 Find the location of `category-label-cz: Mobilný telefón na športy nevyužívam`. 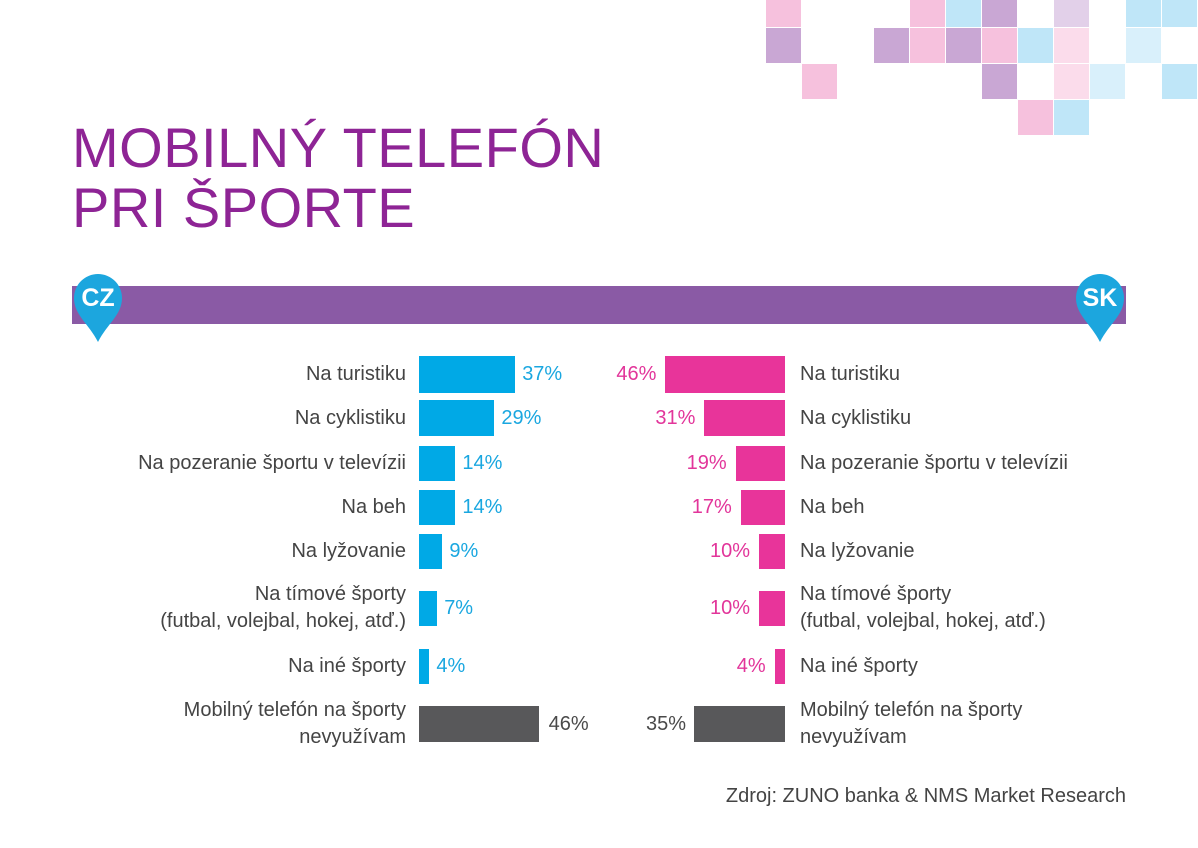

category-label-cz: Mobilný telefón na športy nevyužívam is located at coordinates (294, 723).